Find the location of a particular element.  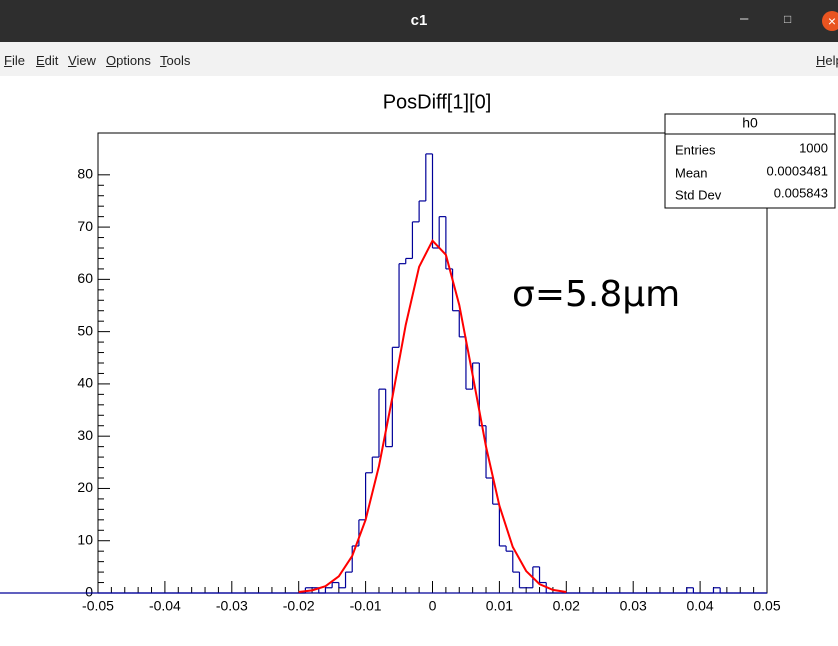

y-tick-label: 40 is located at coordinates (85, 383).